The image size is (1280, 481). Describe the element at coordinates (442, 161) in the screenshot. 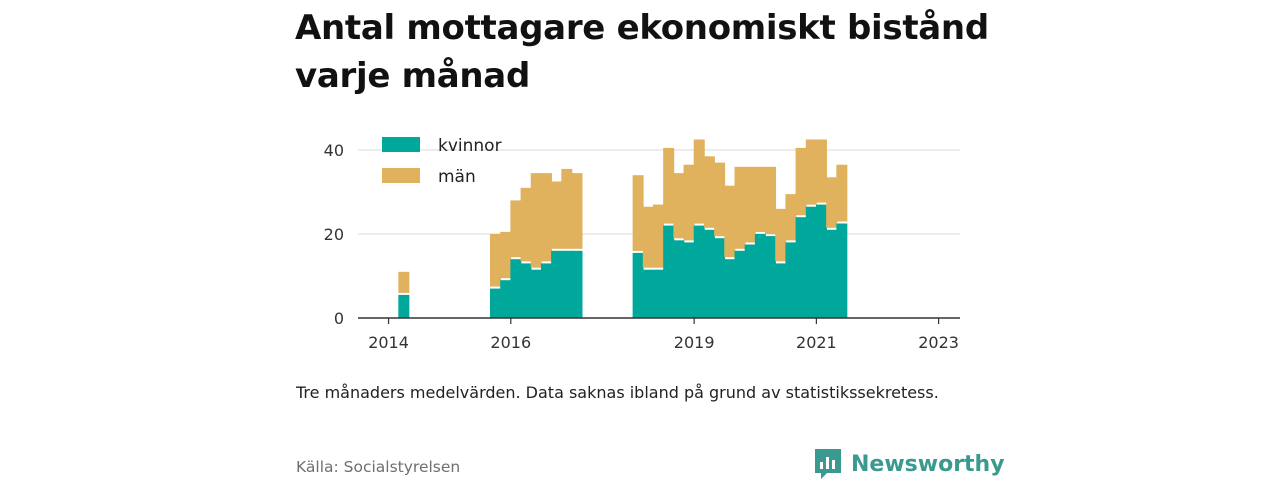

I see `legend: kvinnor män` at that location.